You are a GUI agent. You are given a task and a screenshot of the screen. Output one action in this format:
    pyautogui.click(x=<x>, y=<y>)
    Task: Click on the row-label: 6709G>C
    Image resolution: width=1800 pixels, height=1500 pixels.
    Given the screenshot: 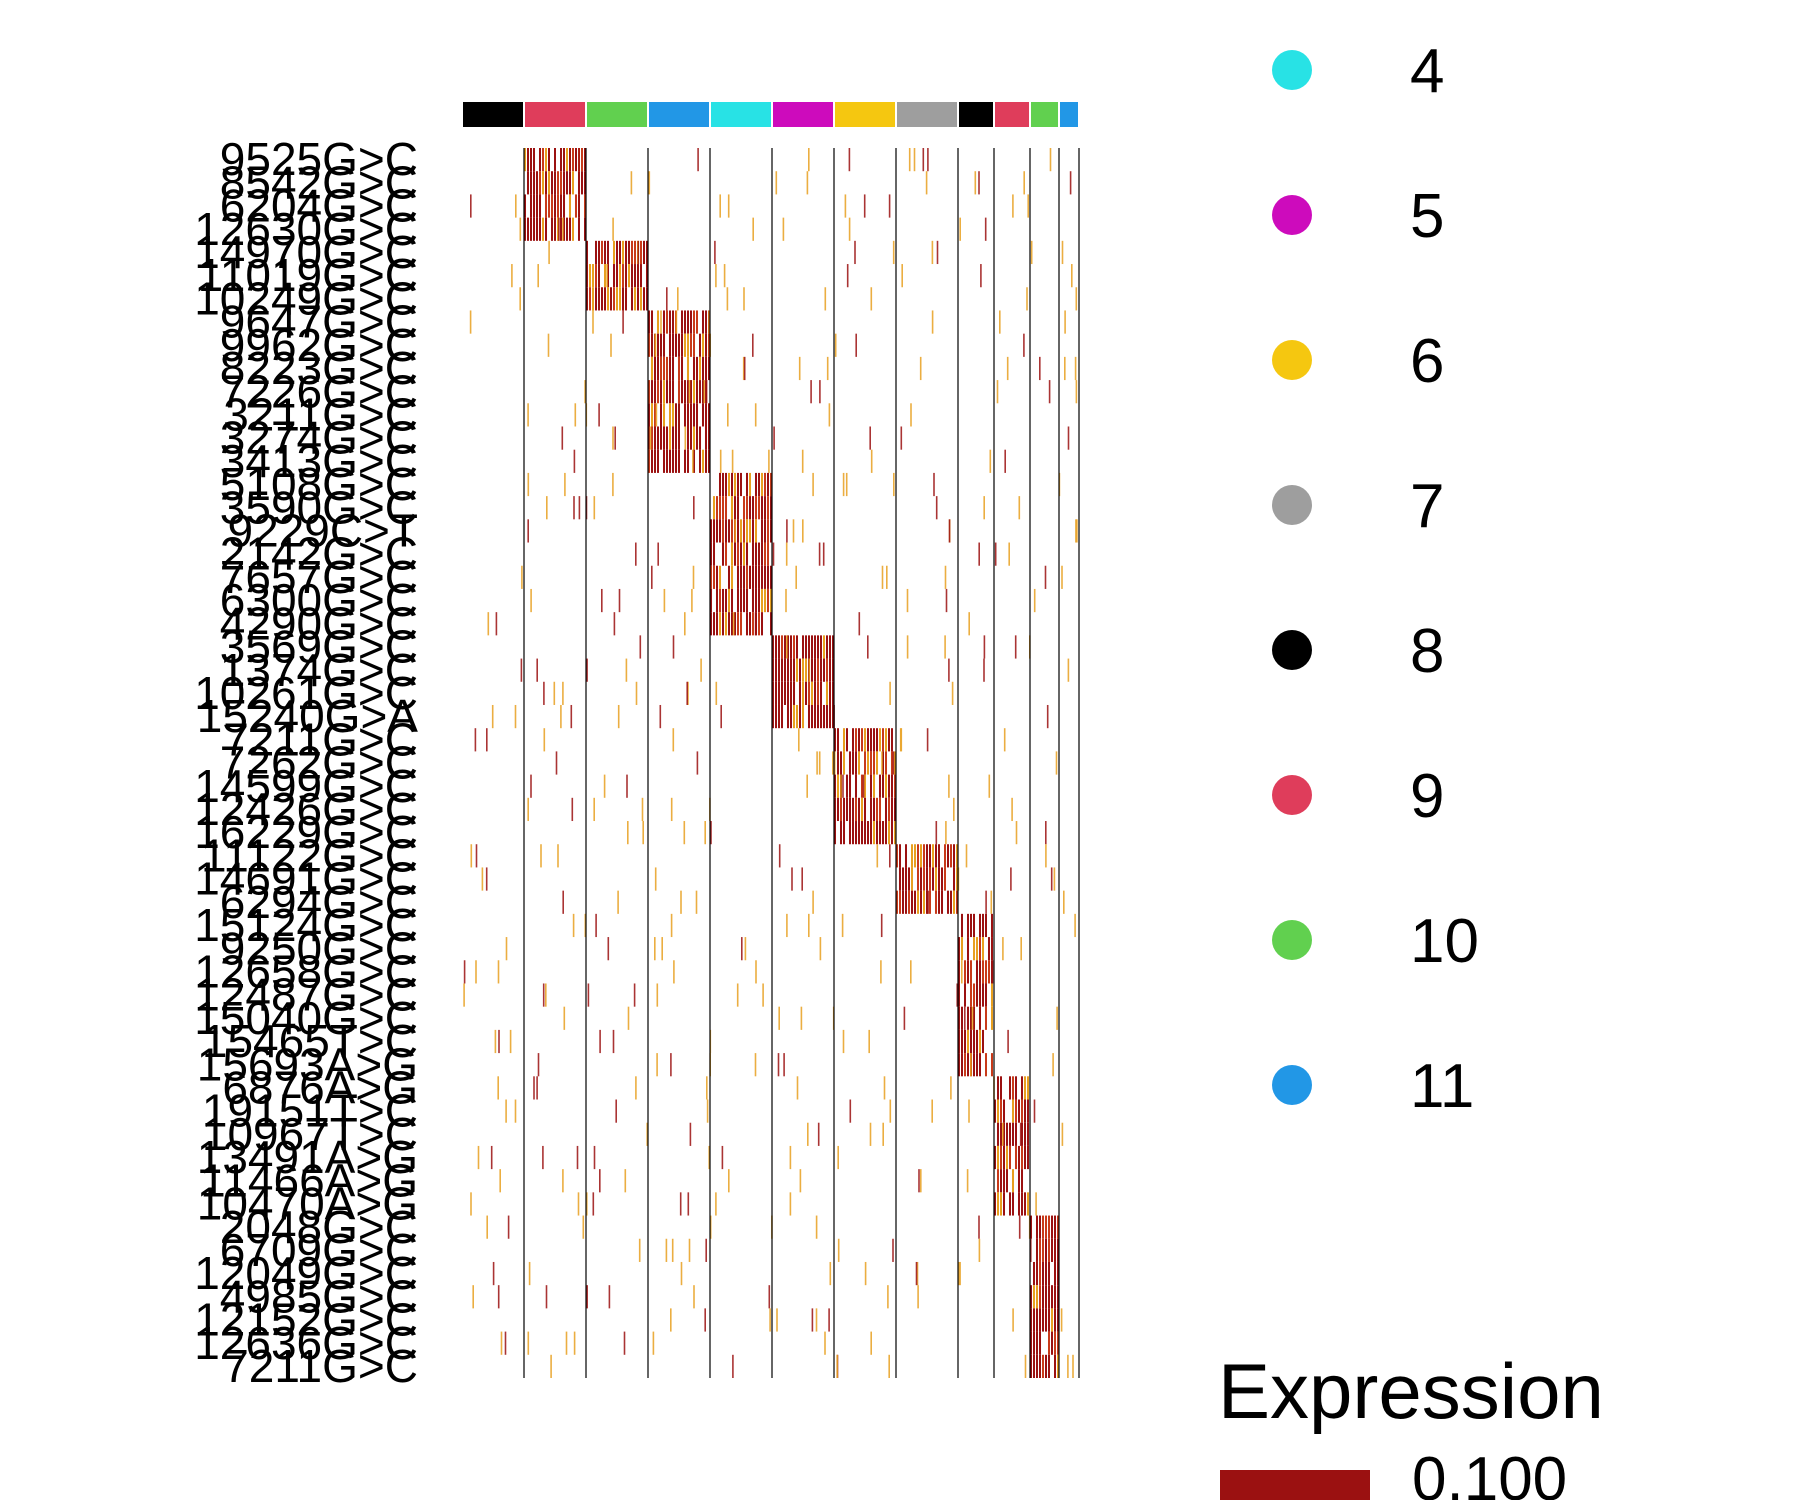 What is the action you would take?
    pyautogui.click(x=319, y=1250)
    